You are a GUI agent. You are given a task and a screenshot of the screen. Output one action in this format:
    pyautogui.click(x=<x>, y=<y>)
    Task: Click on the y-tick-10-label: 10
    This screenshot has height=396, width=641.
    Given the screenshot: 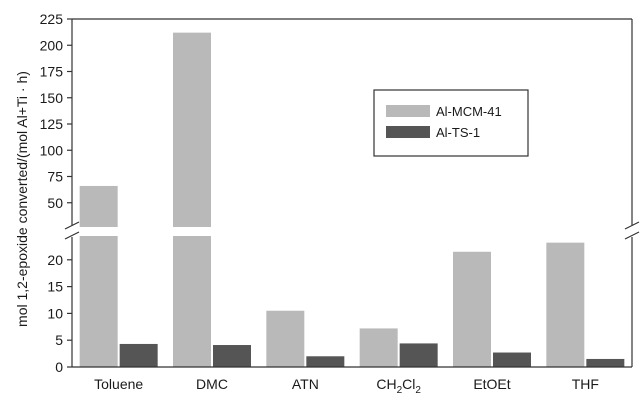 What is the action you would take?
    pyautogui.click(x=55, y=313)
    